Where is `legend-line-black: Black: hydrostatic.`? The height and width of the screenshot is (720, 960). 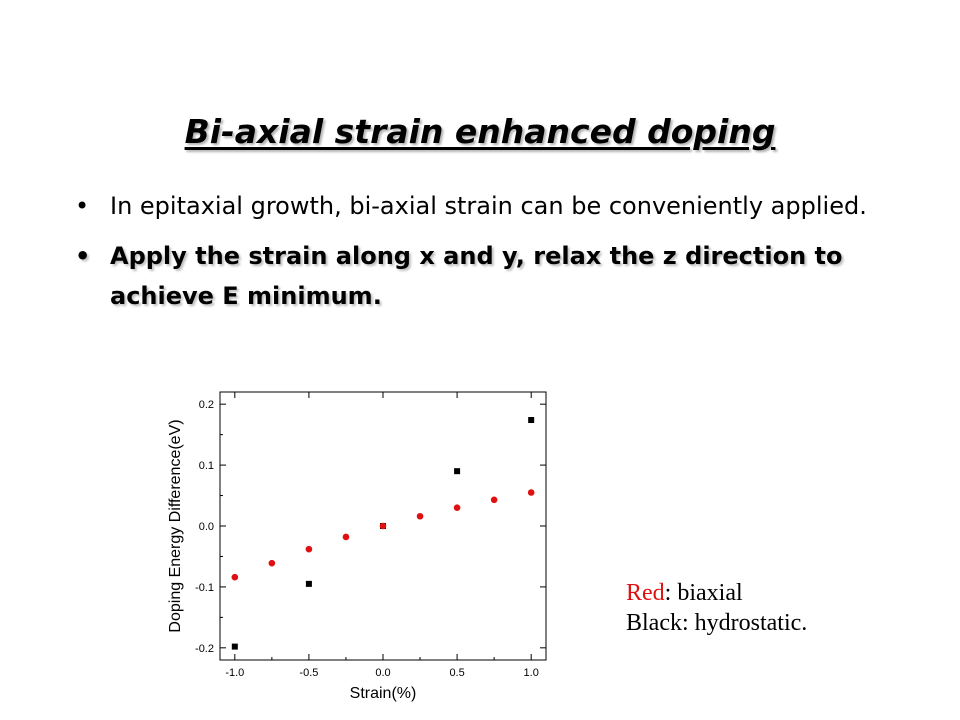
legend-line-black: Black: hydrostatic. is located at coordinates (717, 623).